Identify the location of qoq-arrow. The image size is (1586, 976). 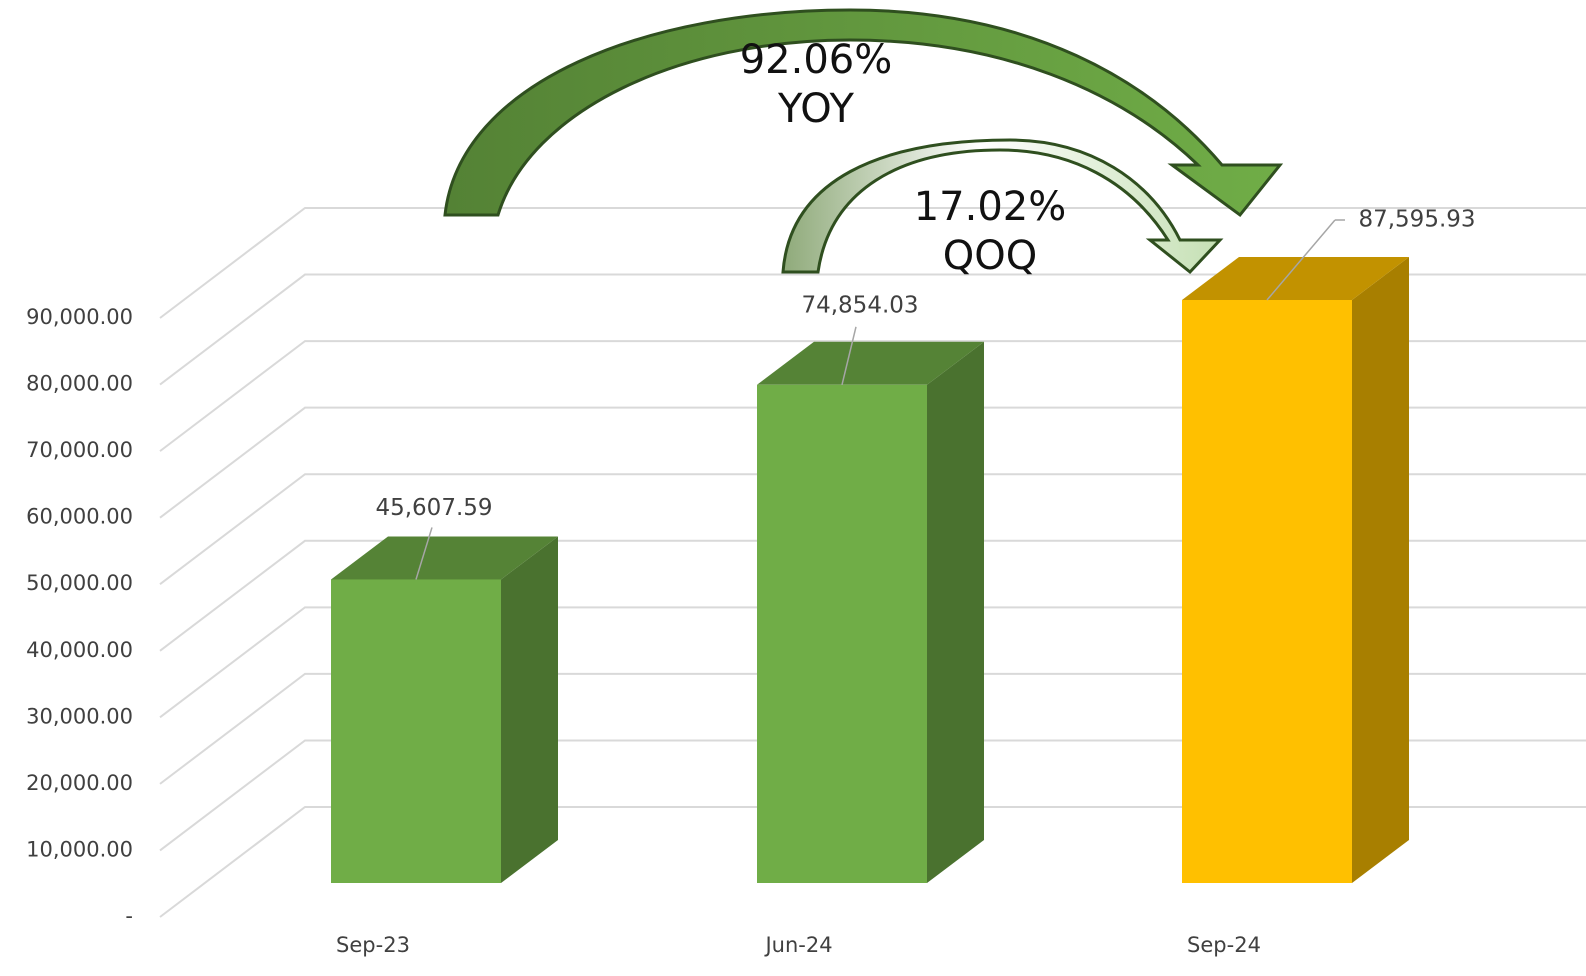
(1002, 206).